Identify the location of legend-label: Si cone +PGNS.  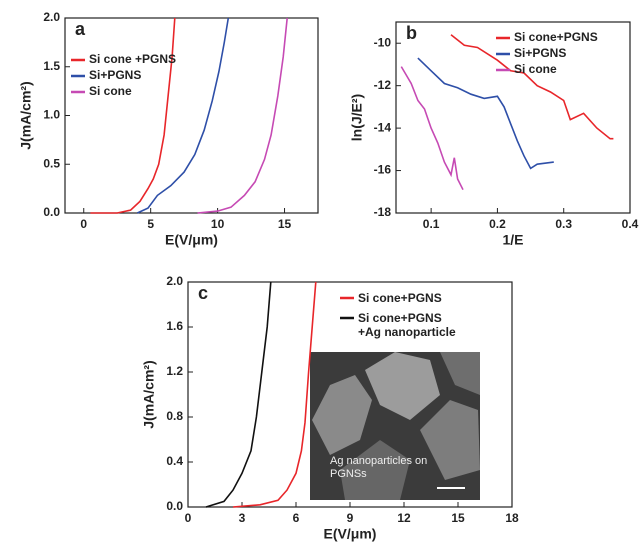
(132, 59).